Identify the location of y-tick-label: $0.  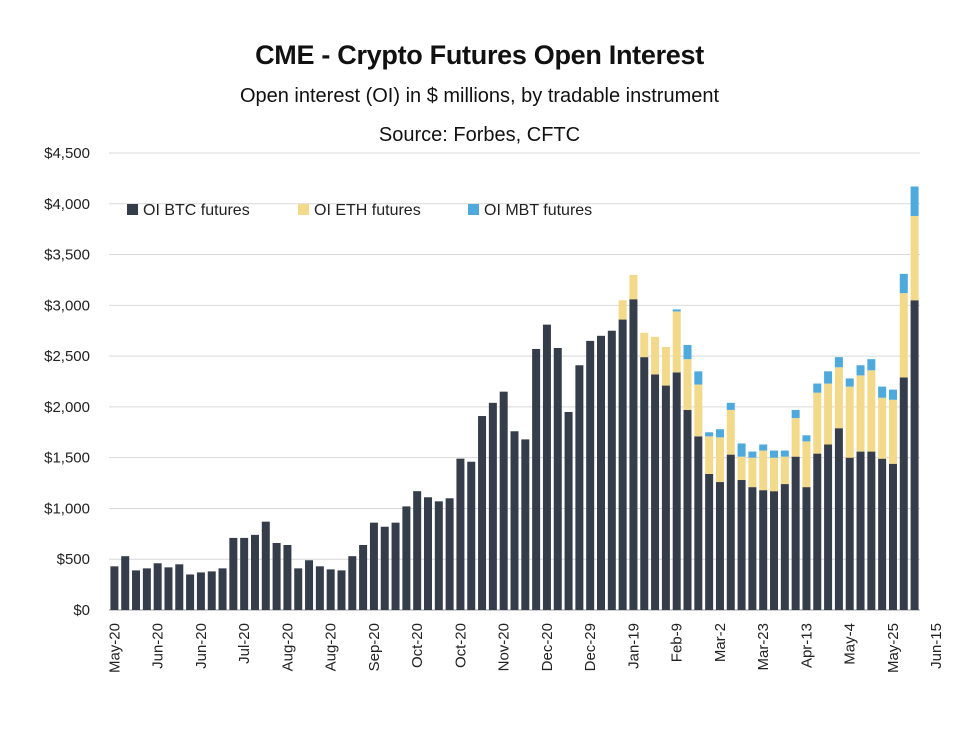
(81, 610).